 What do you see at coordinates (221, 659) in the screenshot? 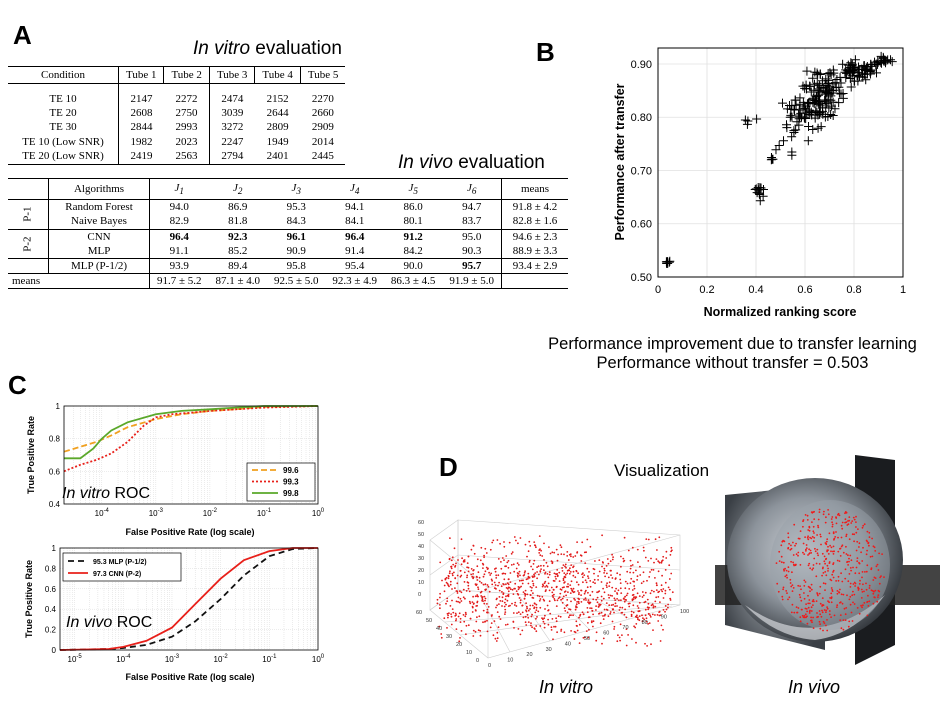
I see `x-tick-label: 10-2` at bounding box center [221, 659].